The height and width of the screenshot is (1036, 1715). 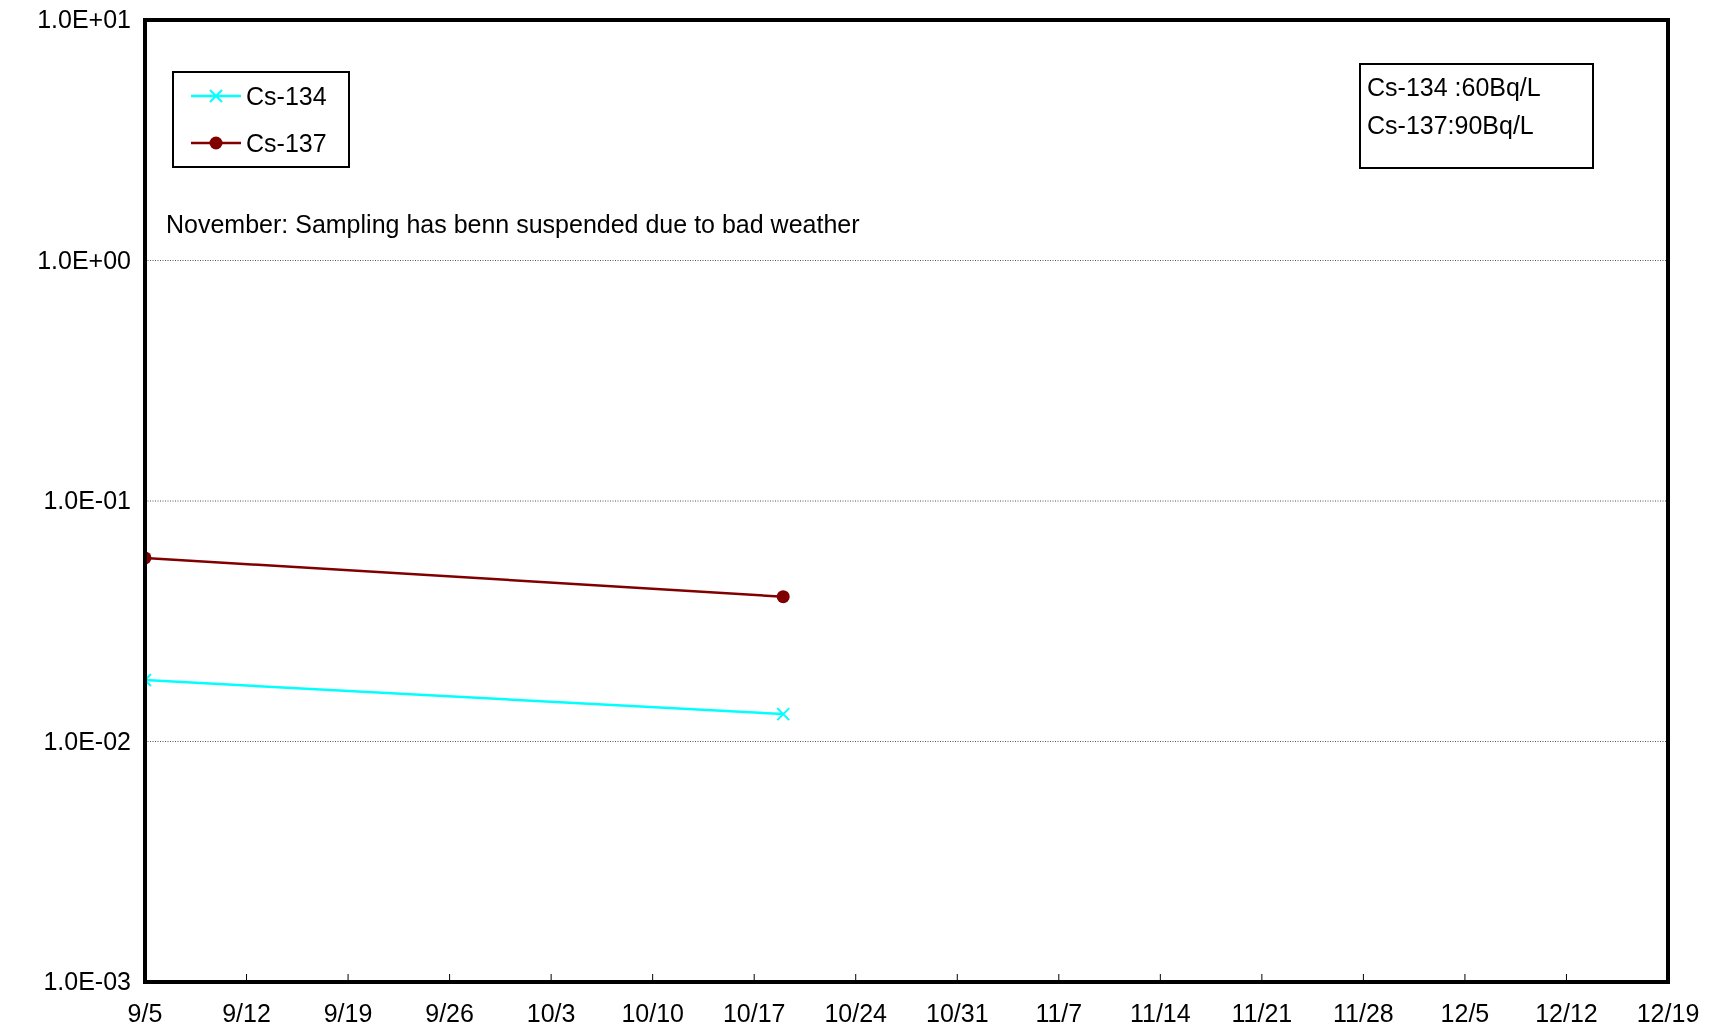 I want to click on x-tick-label: 9/19, so click(x=348, y=1013).